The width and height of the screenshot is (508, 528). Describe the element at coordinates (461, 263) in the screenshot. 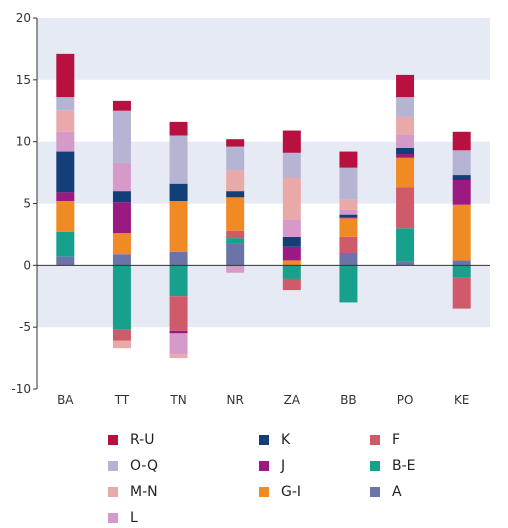

I see `bar-segment-ke-a` at that location.